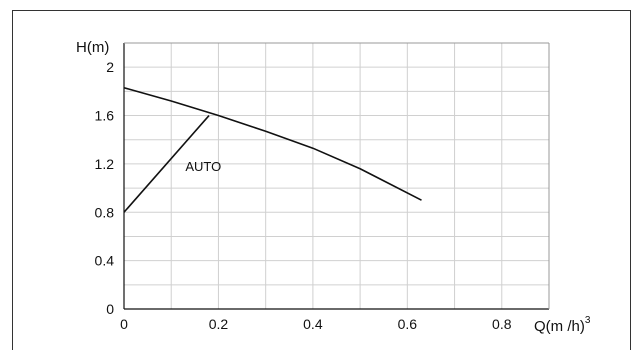  I want to click on y-tick-label: 1.2, so click(105, 164).